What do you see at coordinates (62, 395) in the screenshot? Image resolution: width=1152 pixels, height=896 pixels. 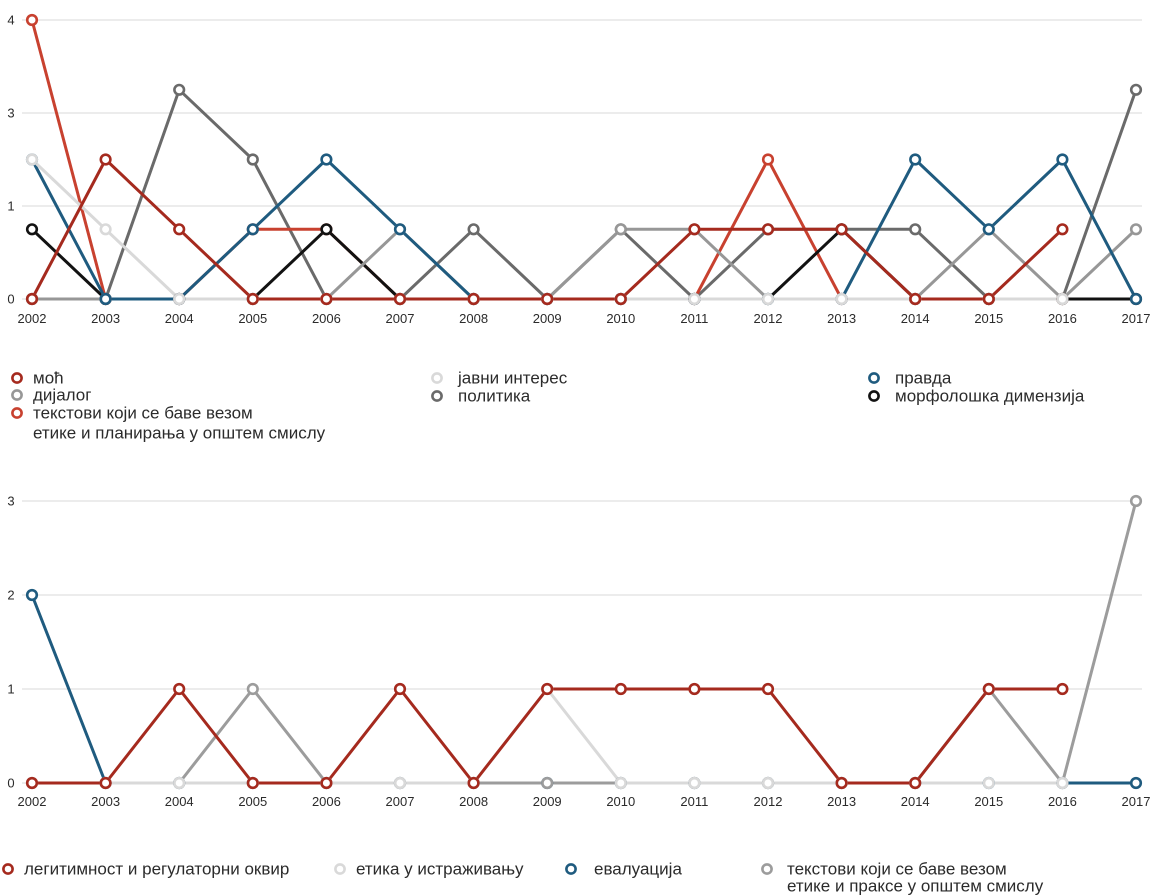 I see `legend-label: дијалог` at bounding box center [62, 395].